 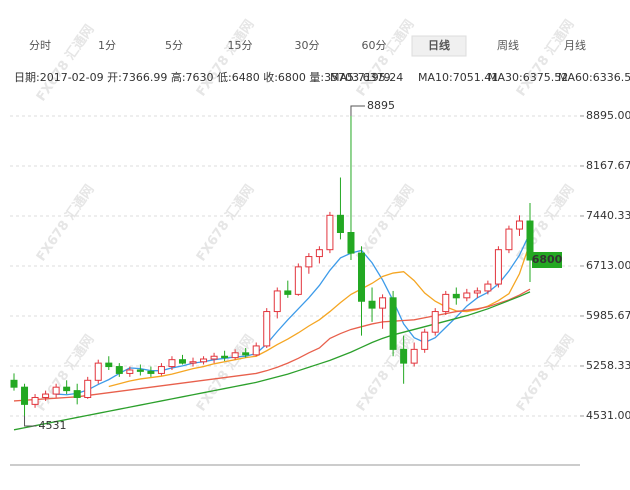 I want to click on last-price-label: 6800, so click(x=547, y=259).